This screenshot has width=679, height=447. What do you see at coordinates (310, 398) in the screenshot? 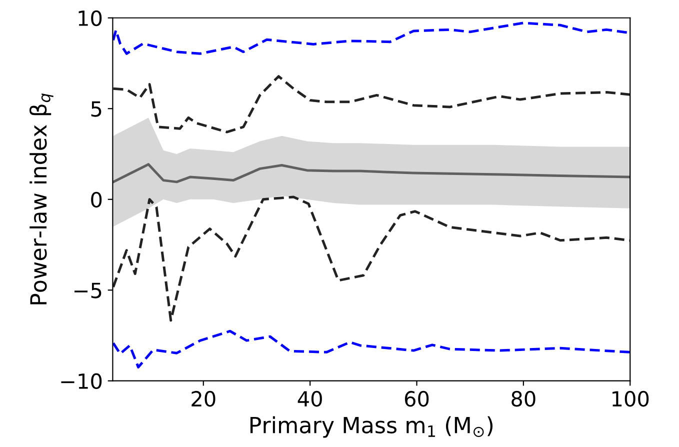
I see `x-tick-label: 40` at bounding box center [310, 398].